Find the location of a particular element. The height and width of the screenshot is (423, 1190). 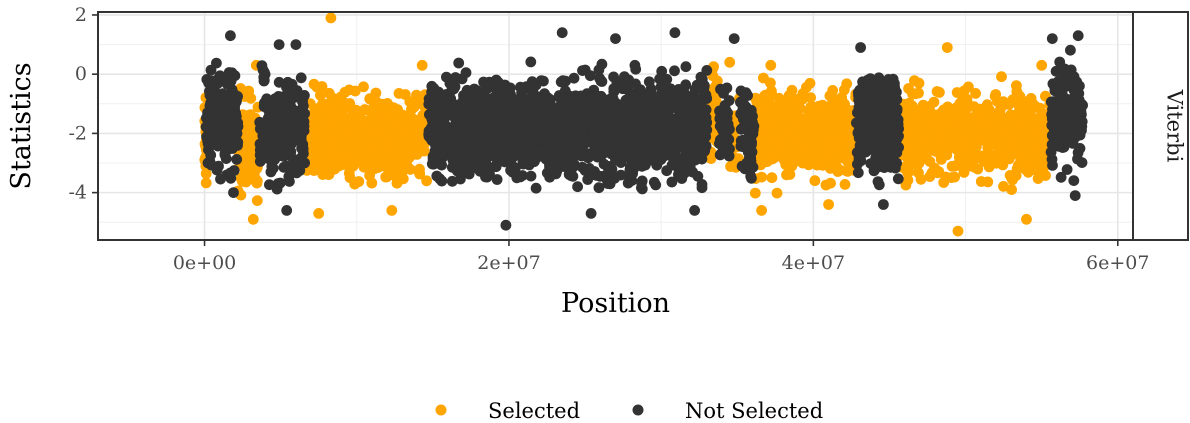

x-tick-label: 6e+07 is located at coordinates (1117, 263).